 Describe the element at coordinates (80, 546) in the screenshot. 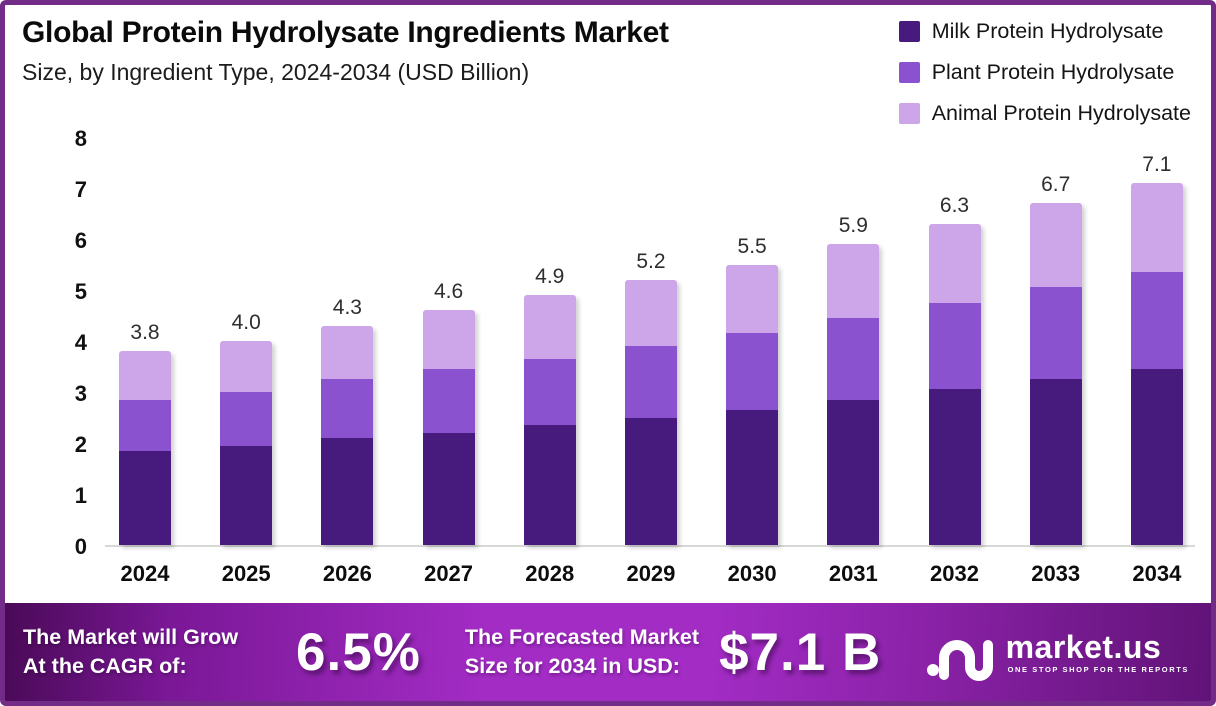

I see `y-tick-label: 0` at that location.